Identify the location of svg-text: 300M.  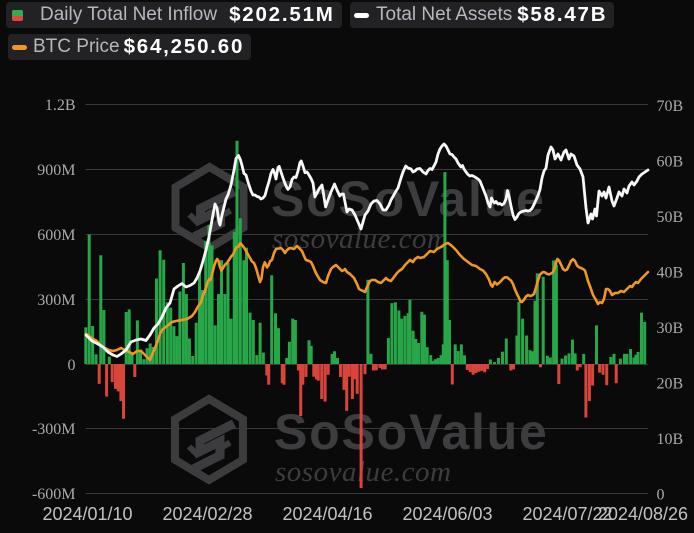
(56, 300).